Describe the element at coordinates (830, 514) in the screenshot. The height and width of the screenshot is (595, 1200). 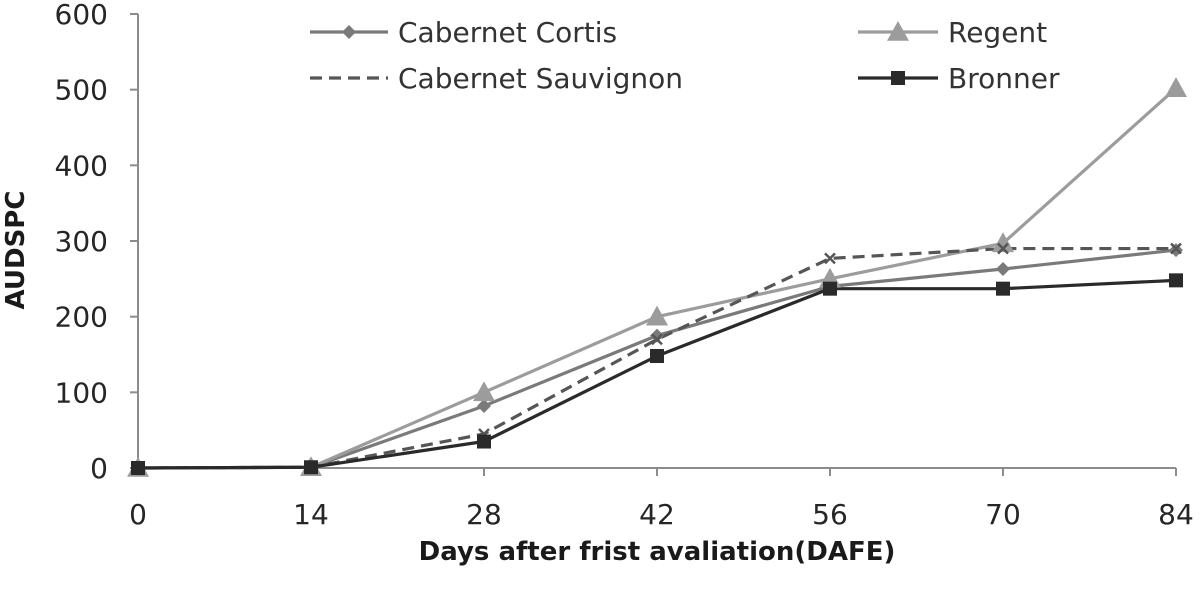
I see `x-tick-label: 56` at that location.